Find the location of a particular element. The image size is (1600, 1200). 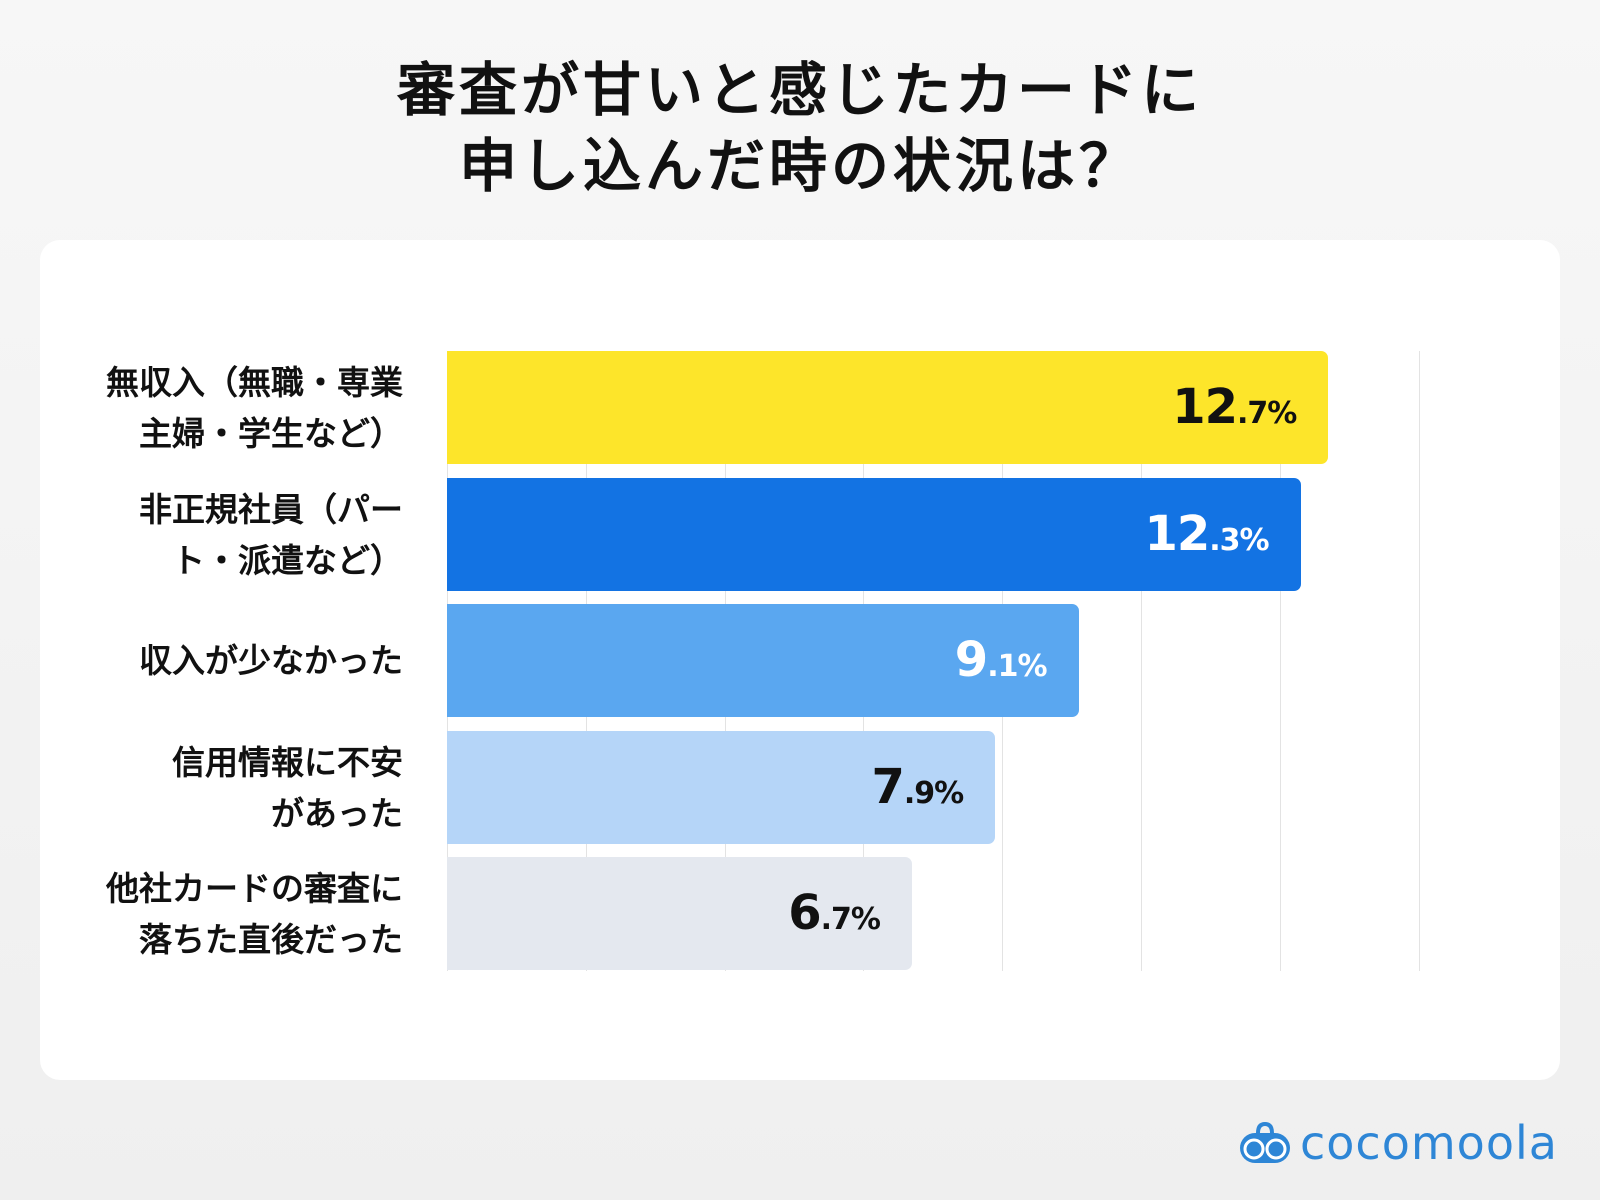

category-label: 他社カードの審査に落ちた直後だった is located at coordinates (223, 913).